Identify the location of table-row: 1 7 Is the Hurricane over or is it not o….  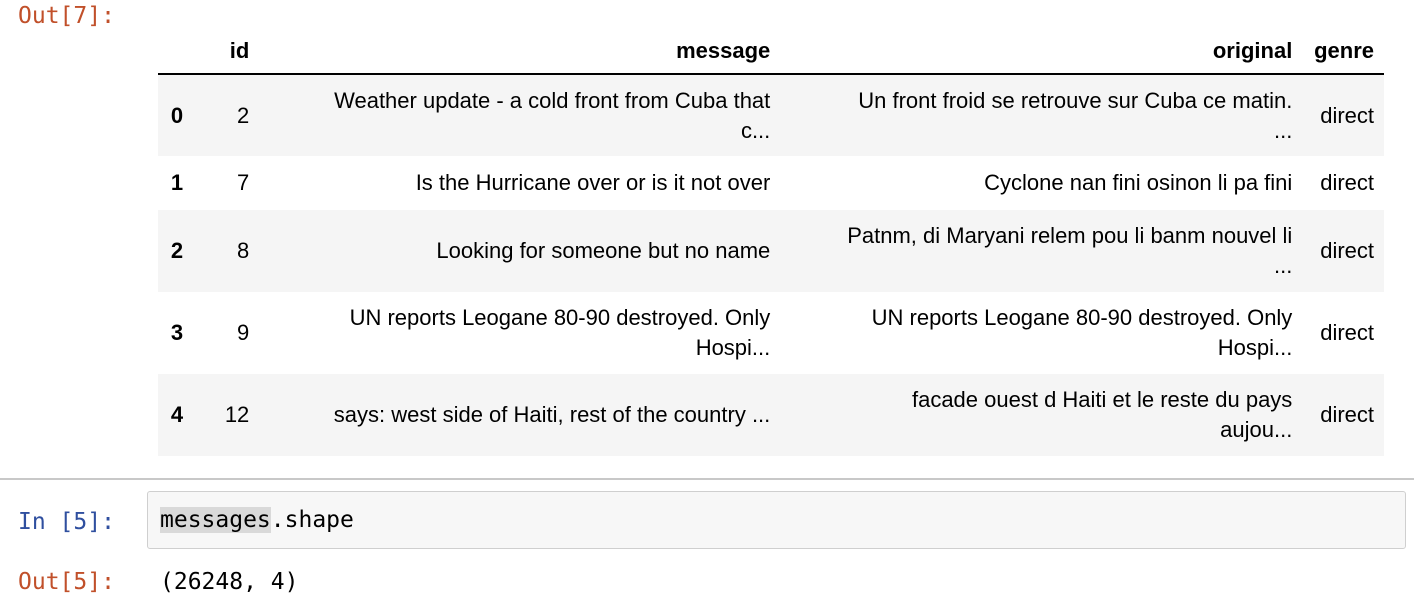
(771, 183).